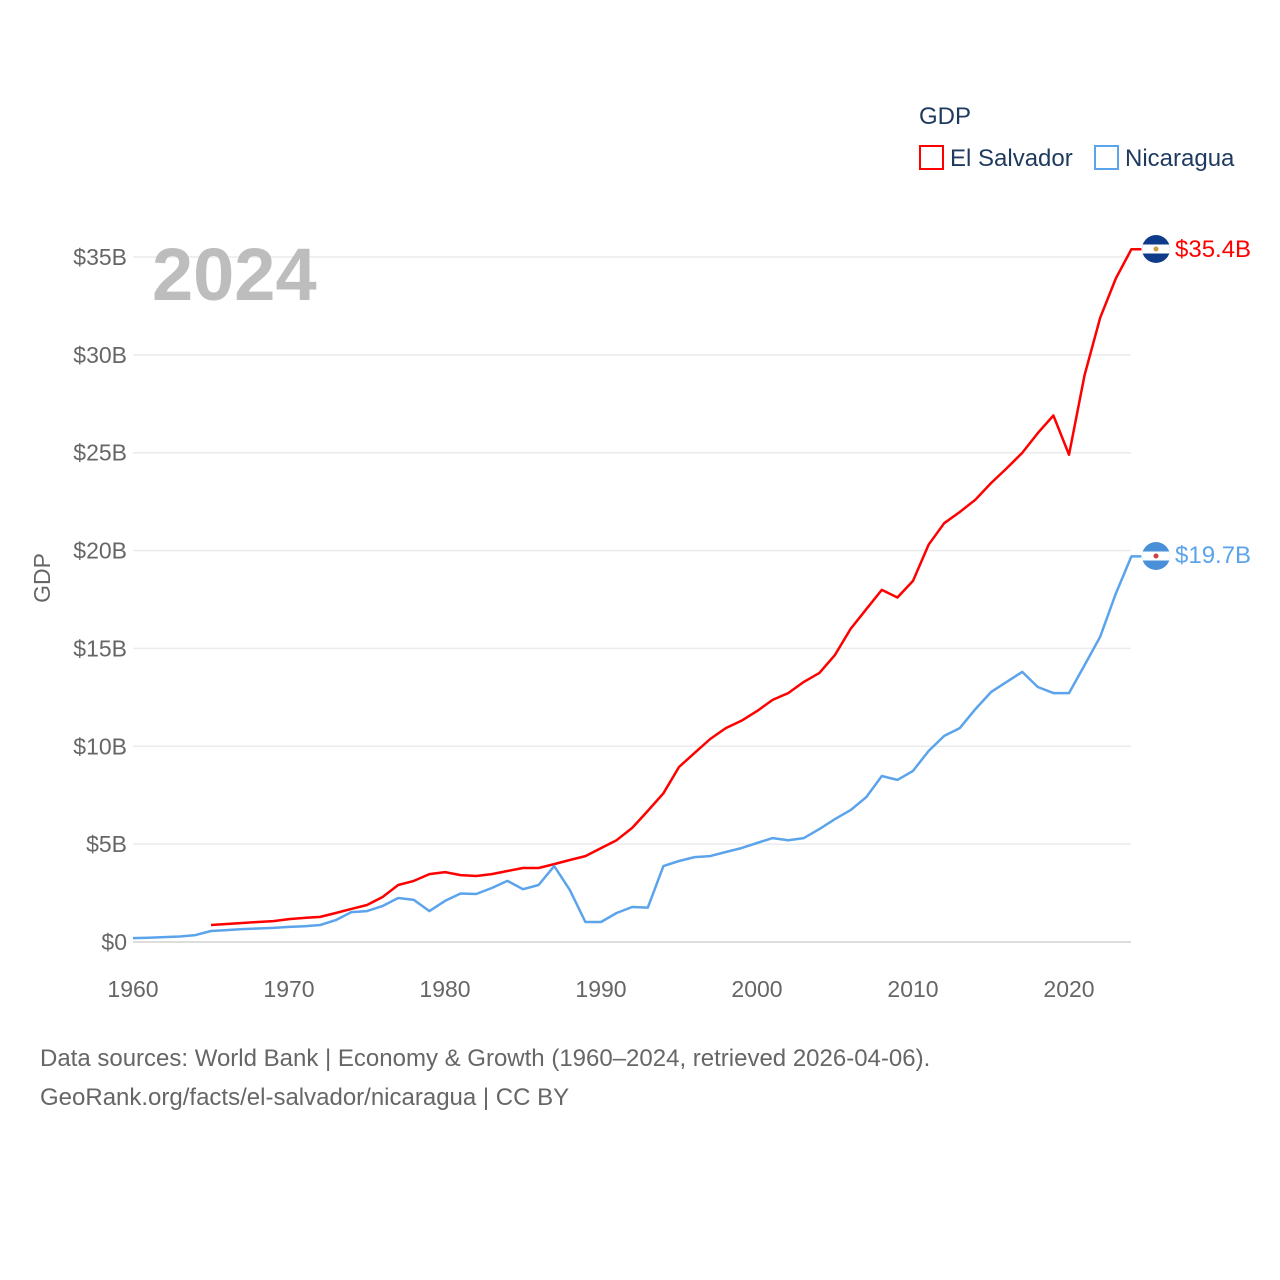 The width and height of the screenshot is (1280, 1280). What do you see at coordinates (288, 989) in the screenshot?
I see `x-tick-label: 1970` at bounding box center [288, 989].